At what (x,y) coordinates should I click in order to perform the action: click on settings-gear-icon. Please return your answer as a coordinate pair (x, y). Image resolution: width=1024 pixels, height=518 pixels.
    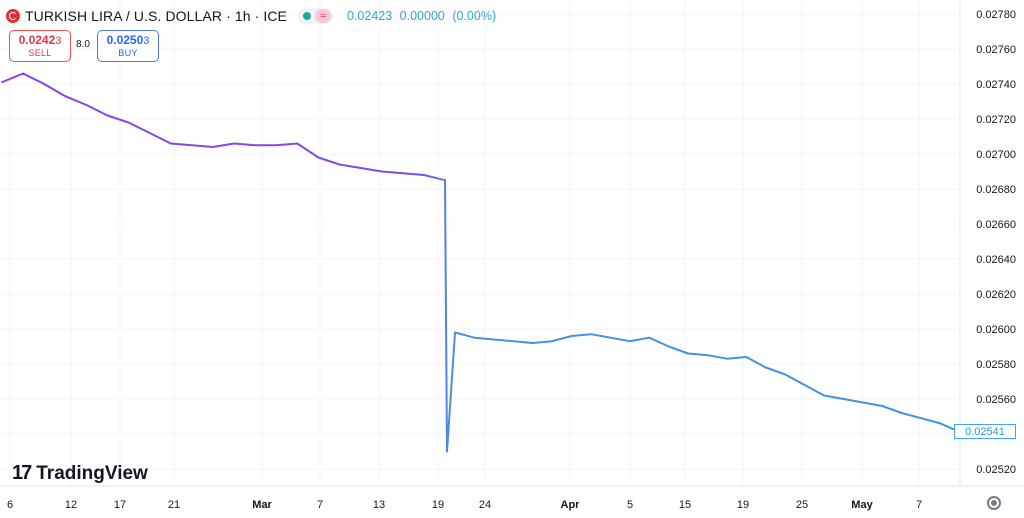
    Looking at the image, I should click on (994, 503).